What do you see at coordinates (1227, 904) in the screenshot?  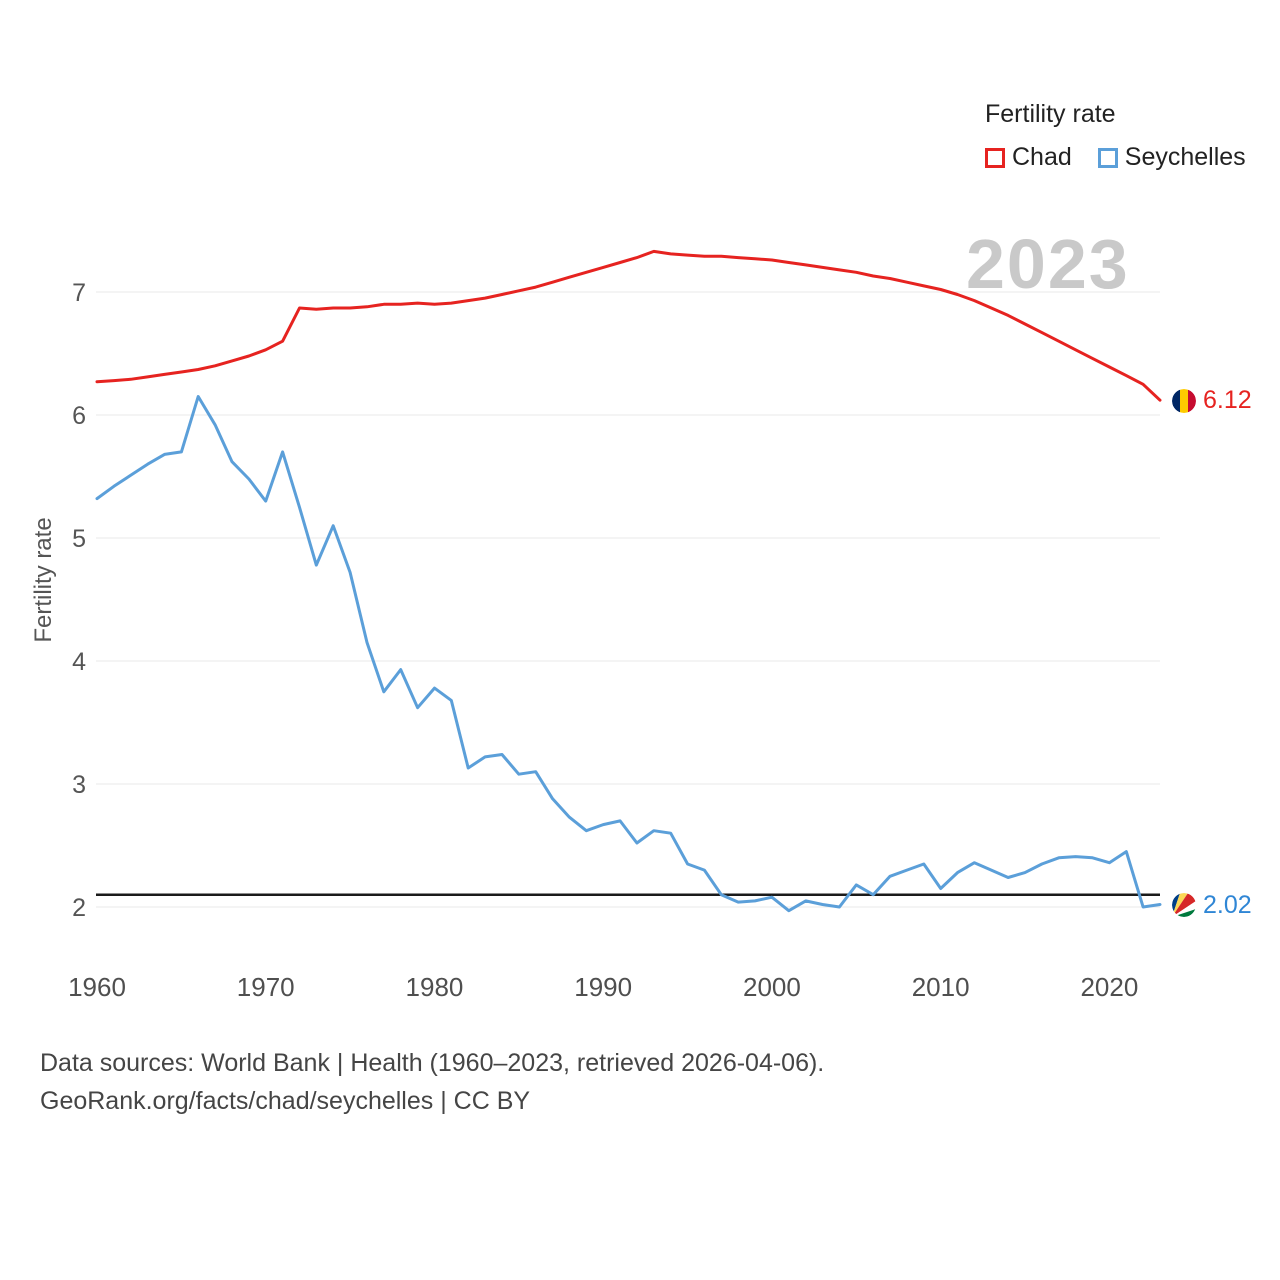 I see `seychelles-end-value: 2.02` at bounding box center [1227, 904].